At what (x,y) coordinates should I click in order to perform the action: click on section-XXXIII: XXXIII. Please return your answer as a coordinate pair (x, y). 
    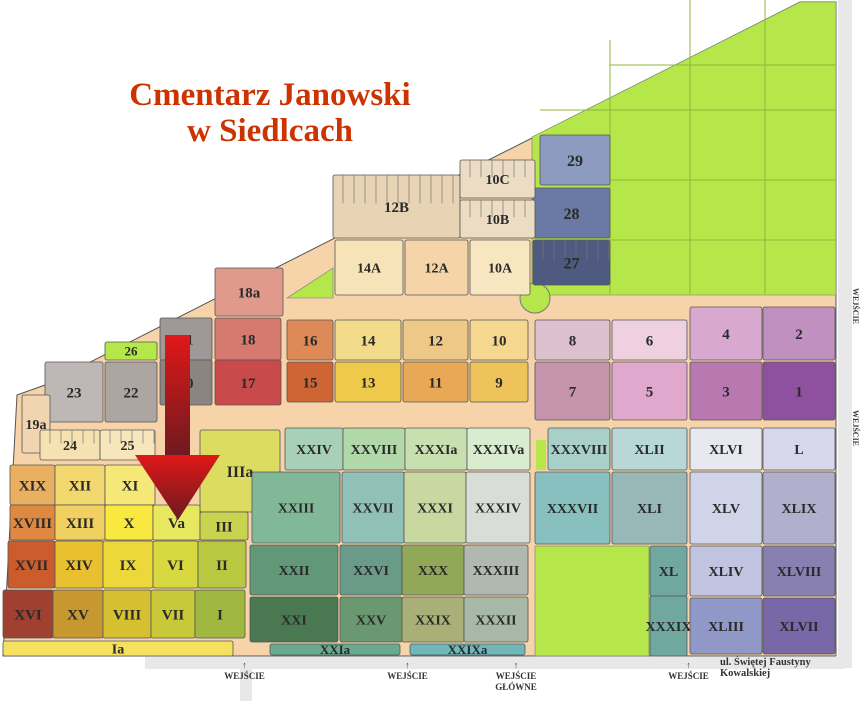
    Looking at the image, I should click on (496, 570).